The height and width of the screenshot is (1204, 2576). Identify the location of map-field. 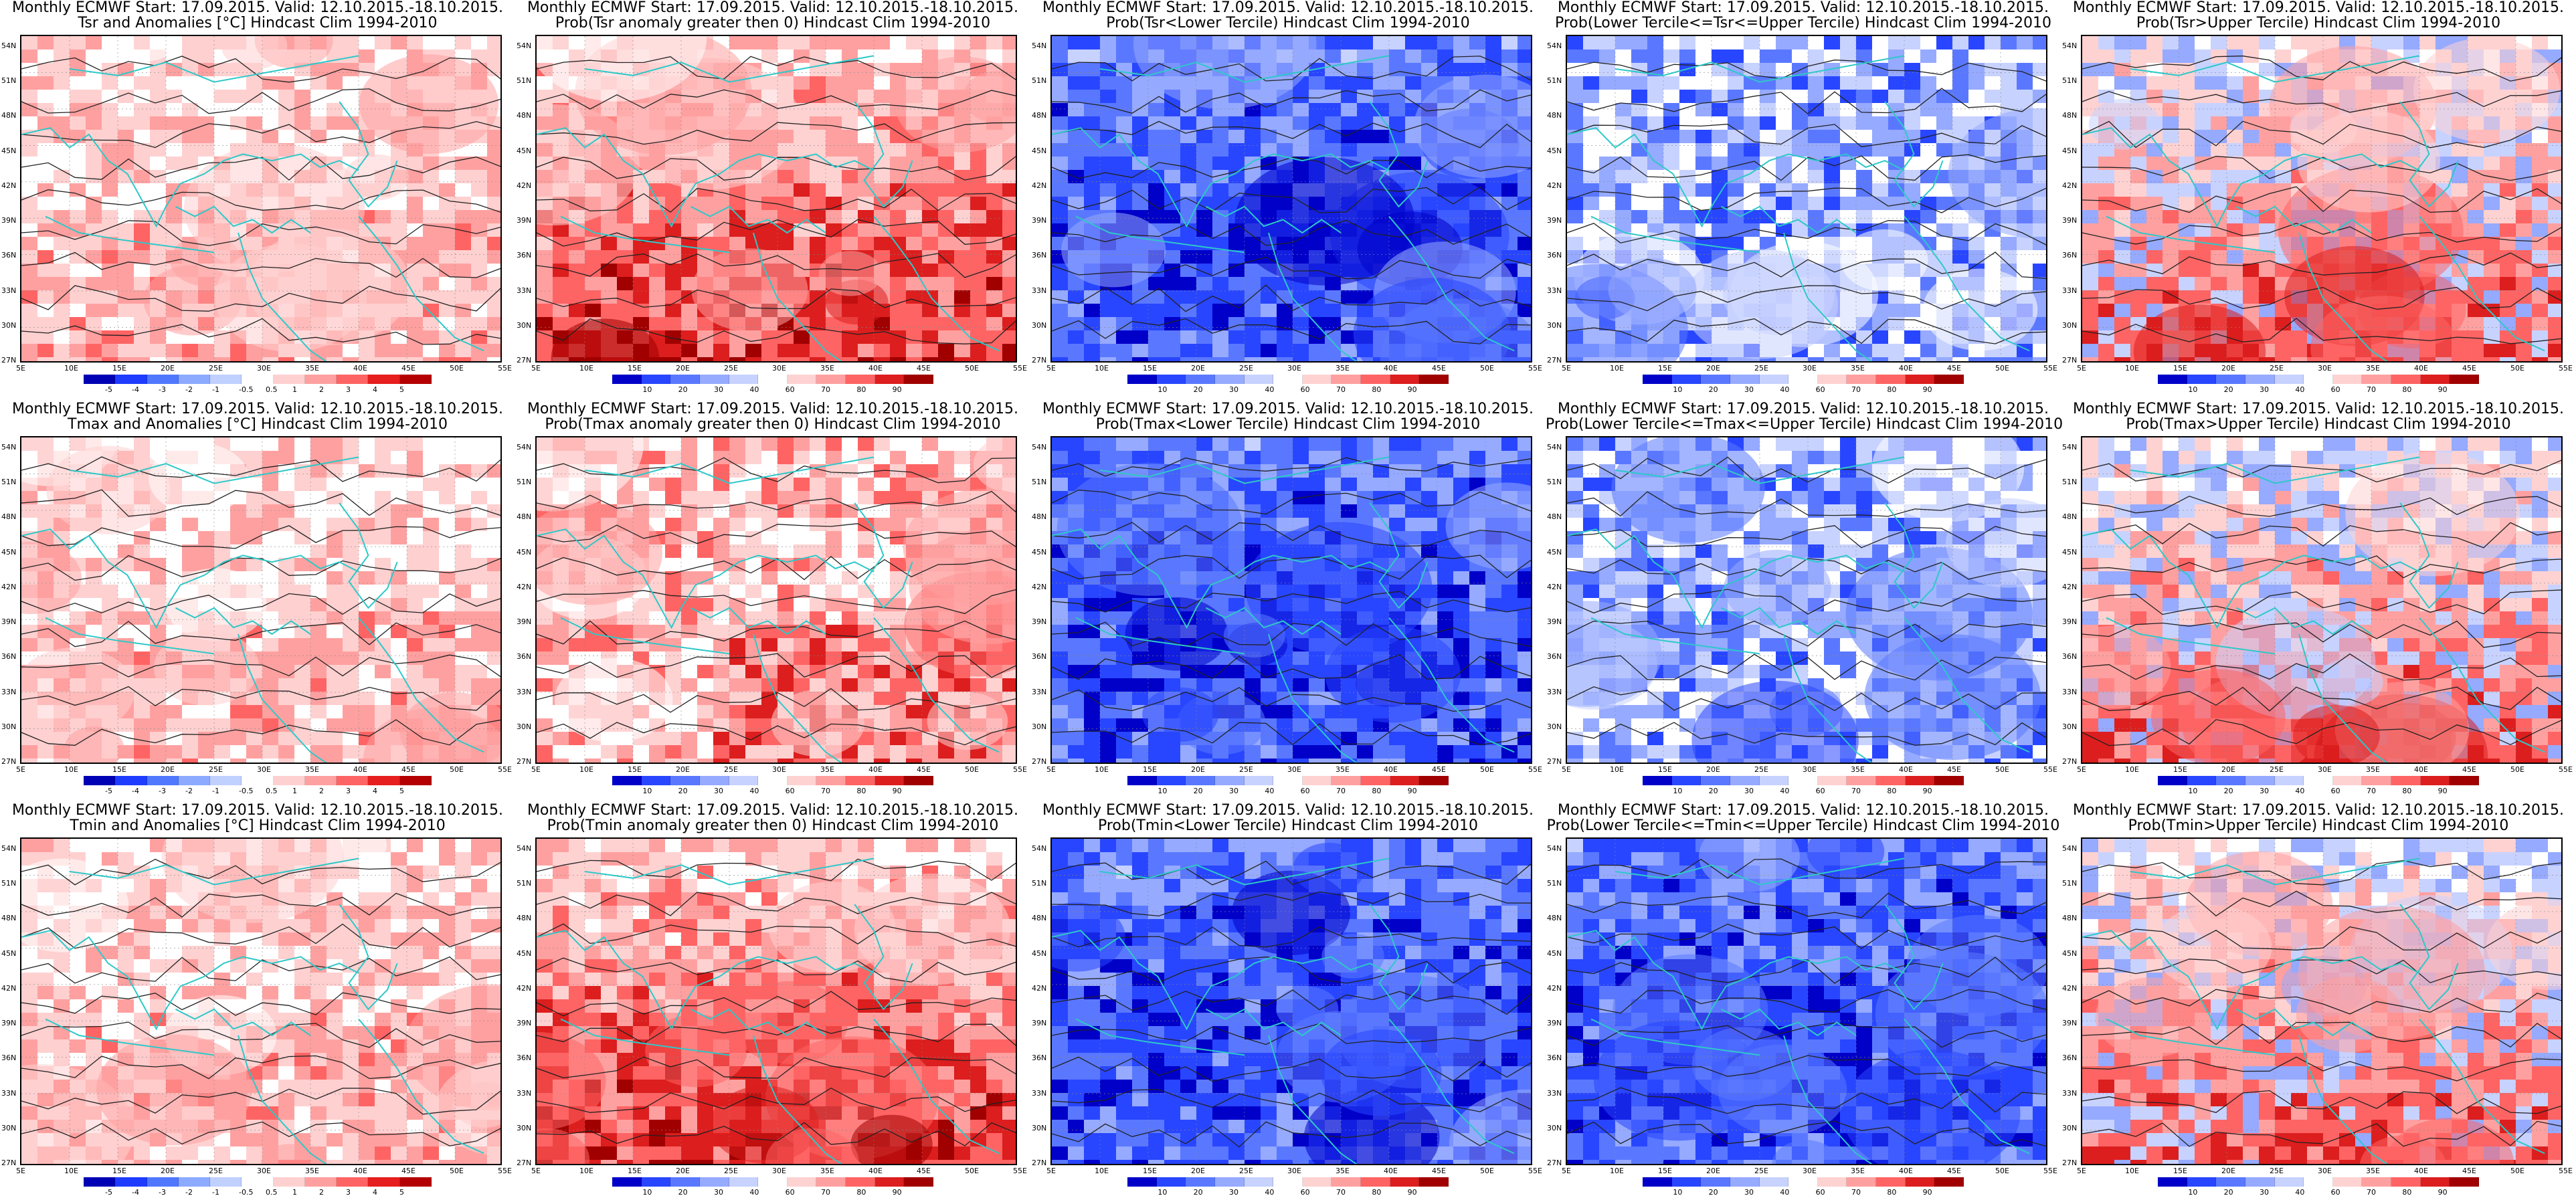
(1291, 600).